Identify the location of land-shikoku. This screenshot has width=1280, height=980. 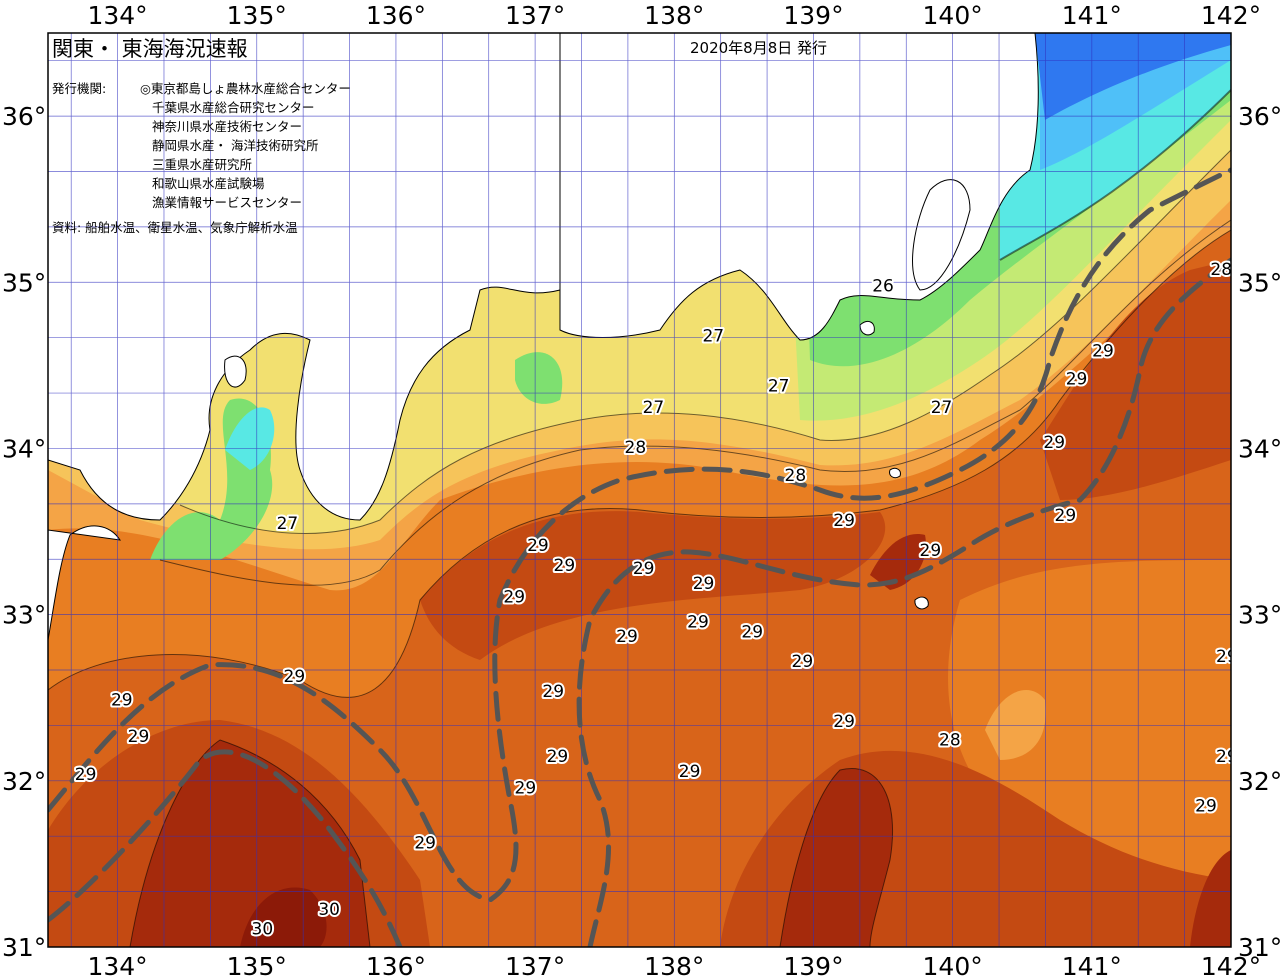
(85, 583).